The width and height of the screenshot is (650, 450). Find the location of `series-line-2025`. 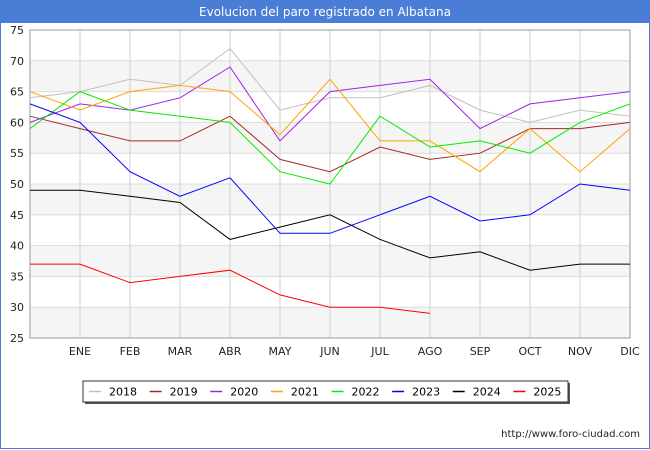

series-line-2025 is located at coordinates (230, 288).